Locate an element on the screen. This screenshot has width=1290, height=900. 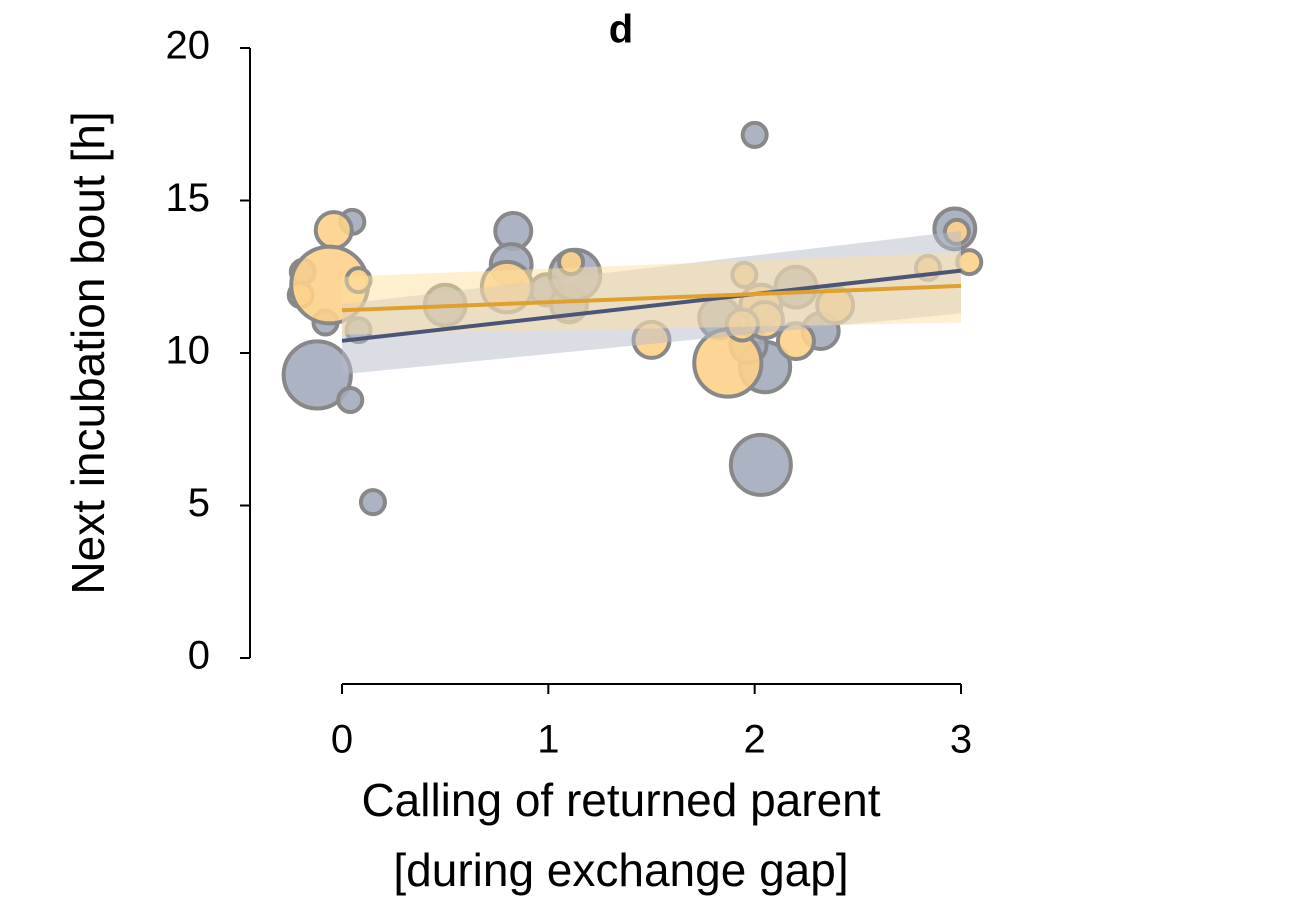
confidence-band is located at coordinates (651, 293).